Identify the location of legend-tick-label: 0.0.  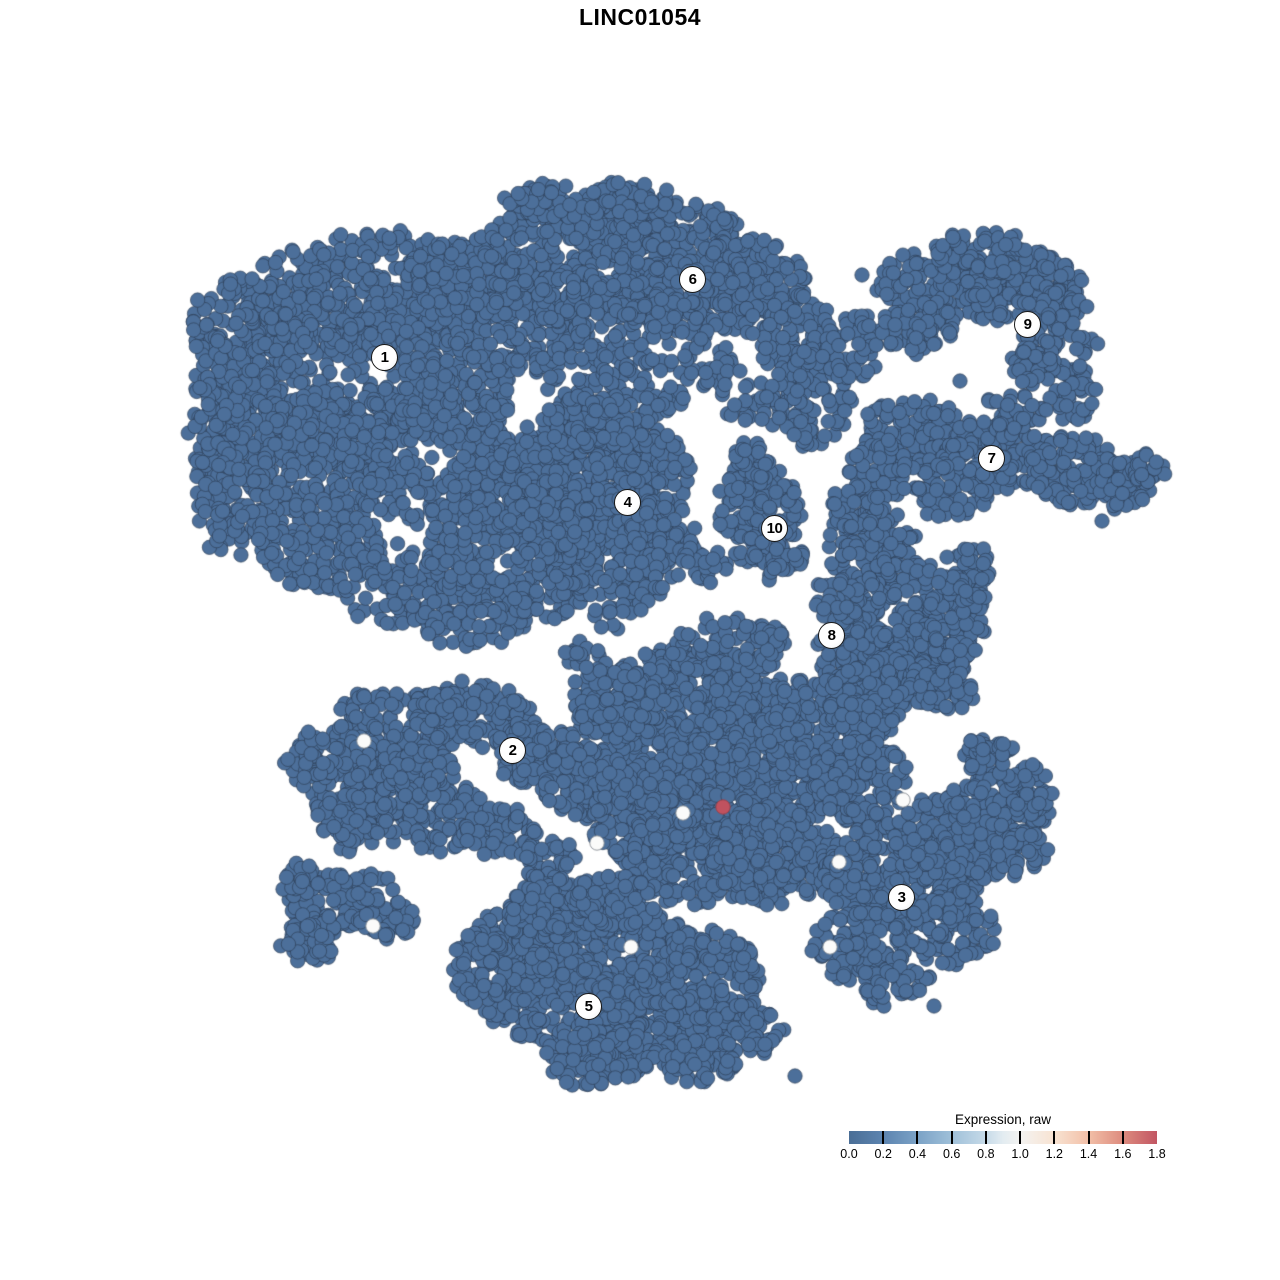
(849, 1154).